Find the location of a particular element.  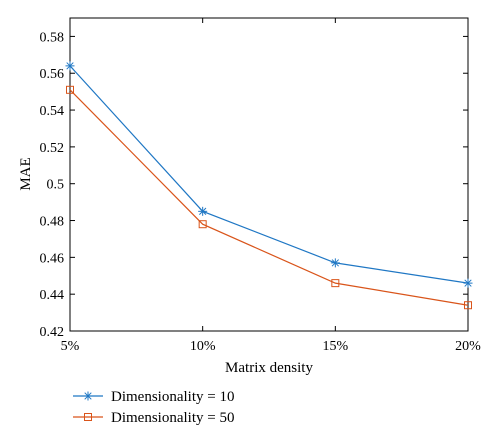

legend-item: Dimensionality = 10 is located at coordinates (153, 397).